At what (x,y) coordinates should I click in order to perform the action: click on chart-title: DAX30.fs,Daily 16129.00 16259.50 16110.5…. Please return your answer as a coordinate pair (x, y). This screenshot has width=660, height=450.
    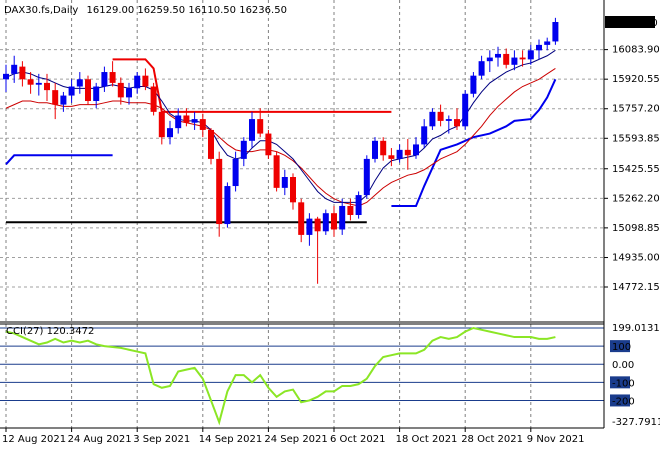
    Looking at the image, I should click on (145, 10).